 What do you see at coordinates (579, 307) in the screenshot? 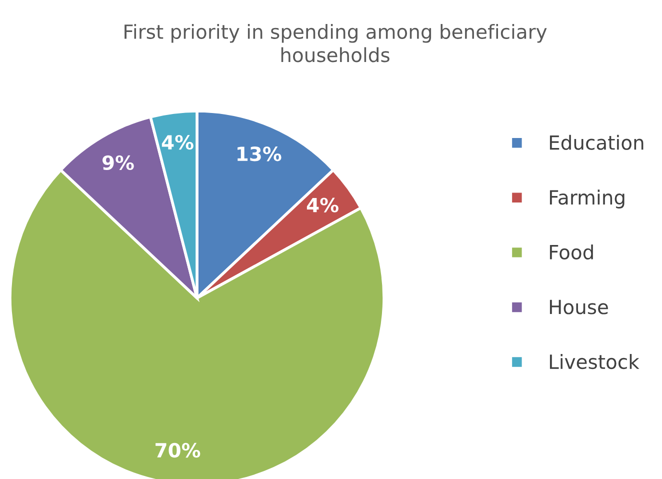
I see `legend-label: House` at bounding box center [579, 307].